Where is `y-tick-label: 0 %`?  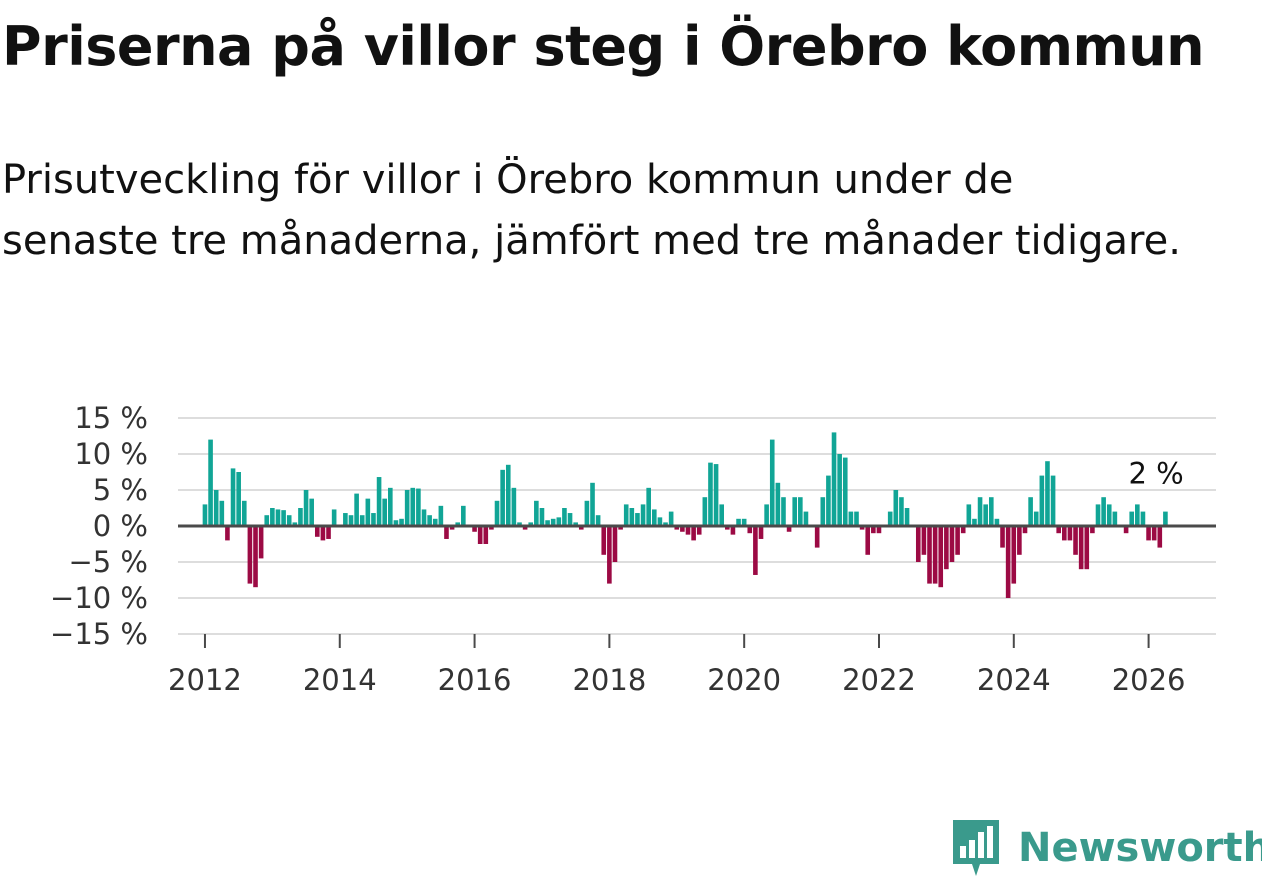 y-tick-label: 0 % is located at coordinates (120, 526).